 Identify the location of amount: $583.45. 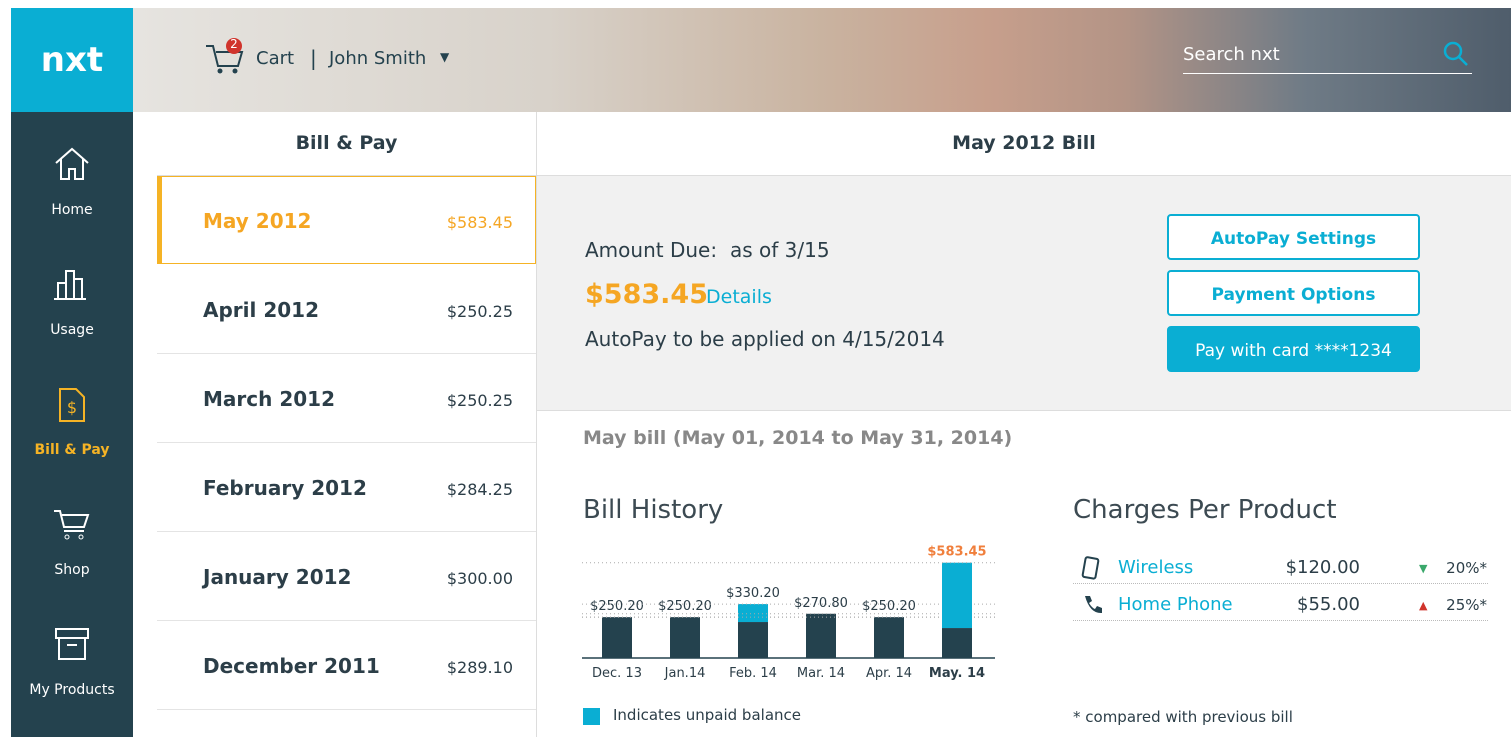
(646, 294).